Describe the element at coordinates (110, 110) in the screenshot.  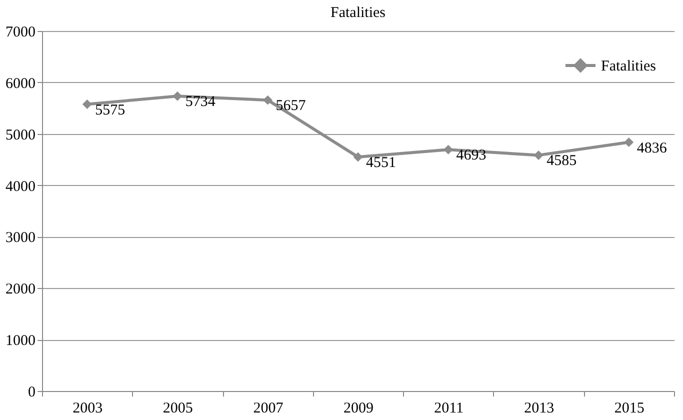
I see `data-label: 5575` at that location.